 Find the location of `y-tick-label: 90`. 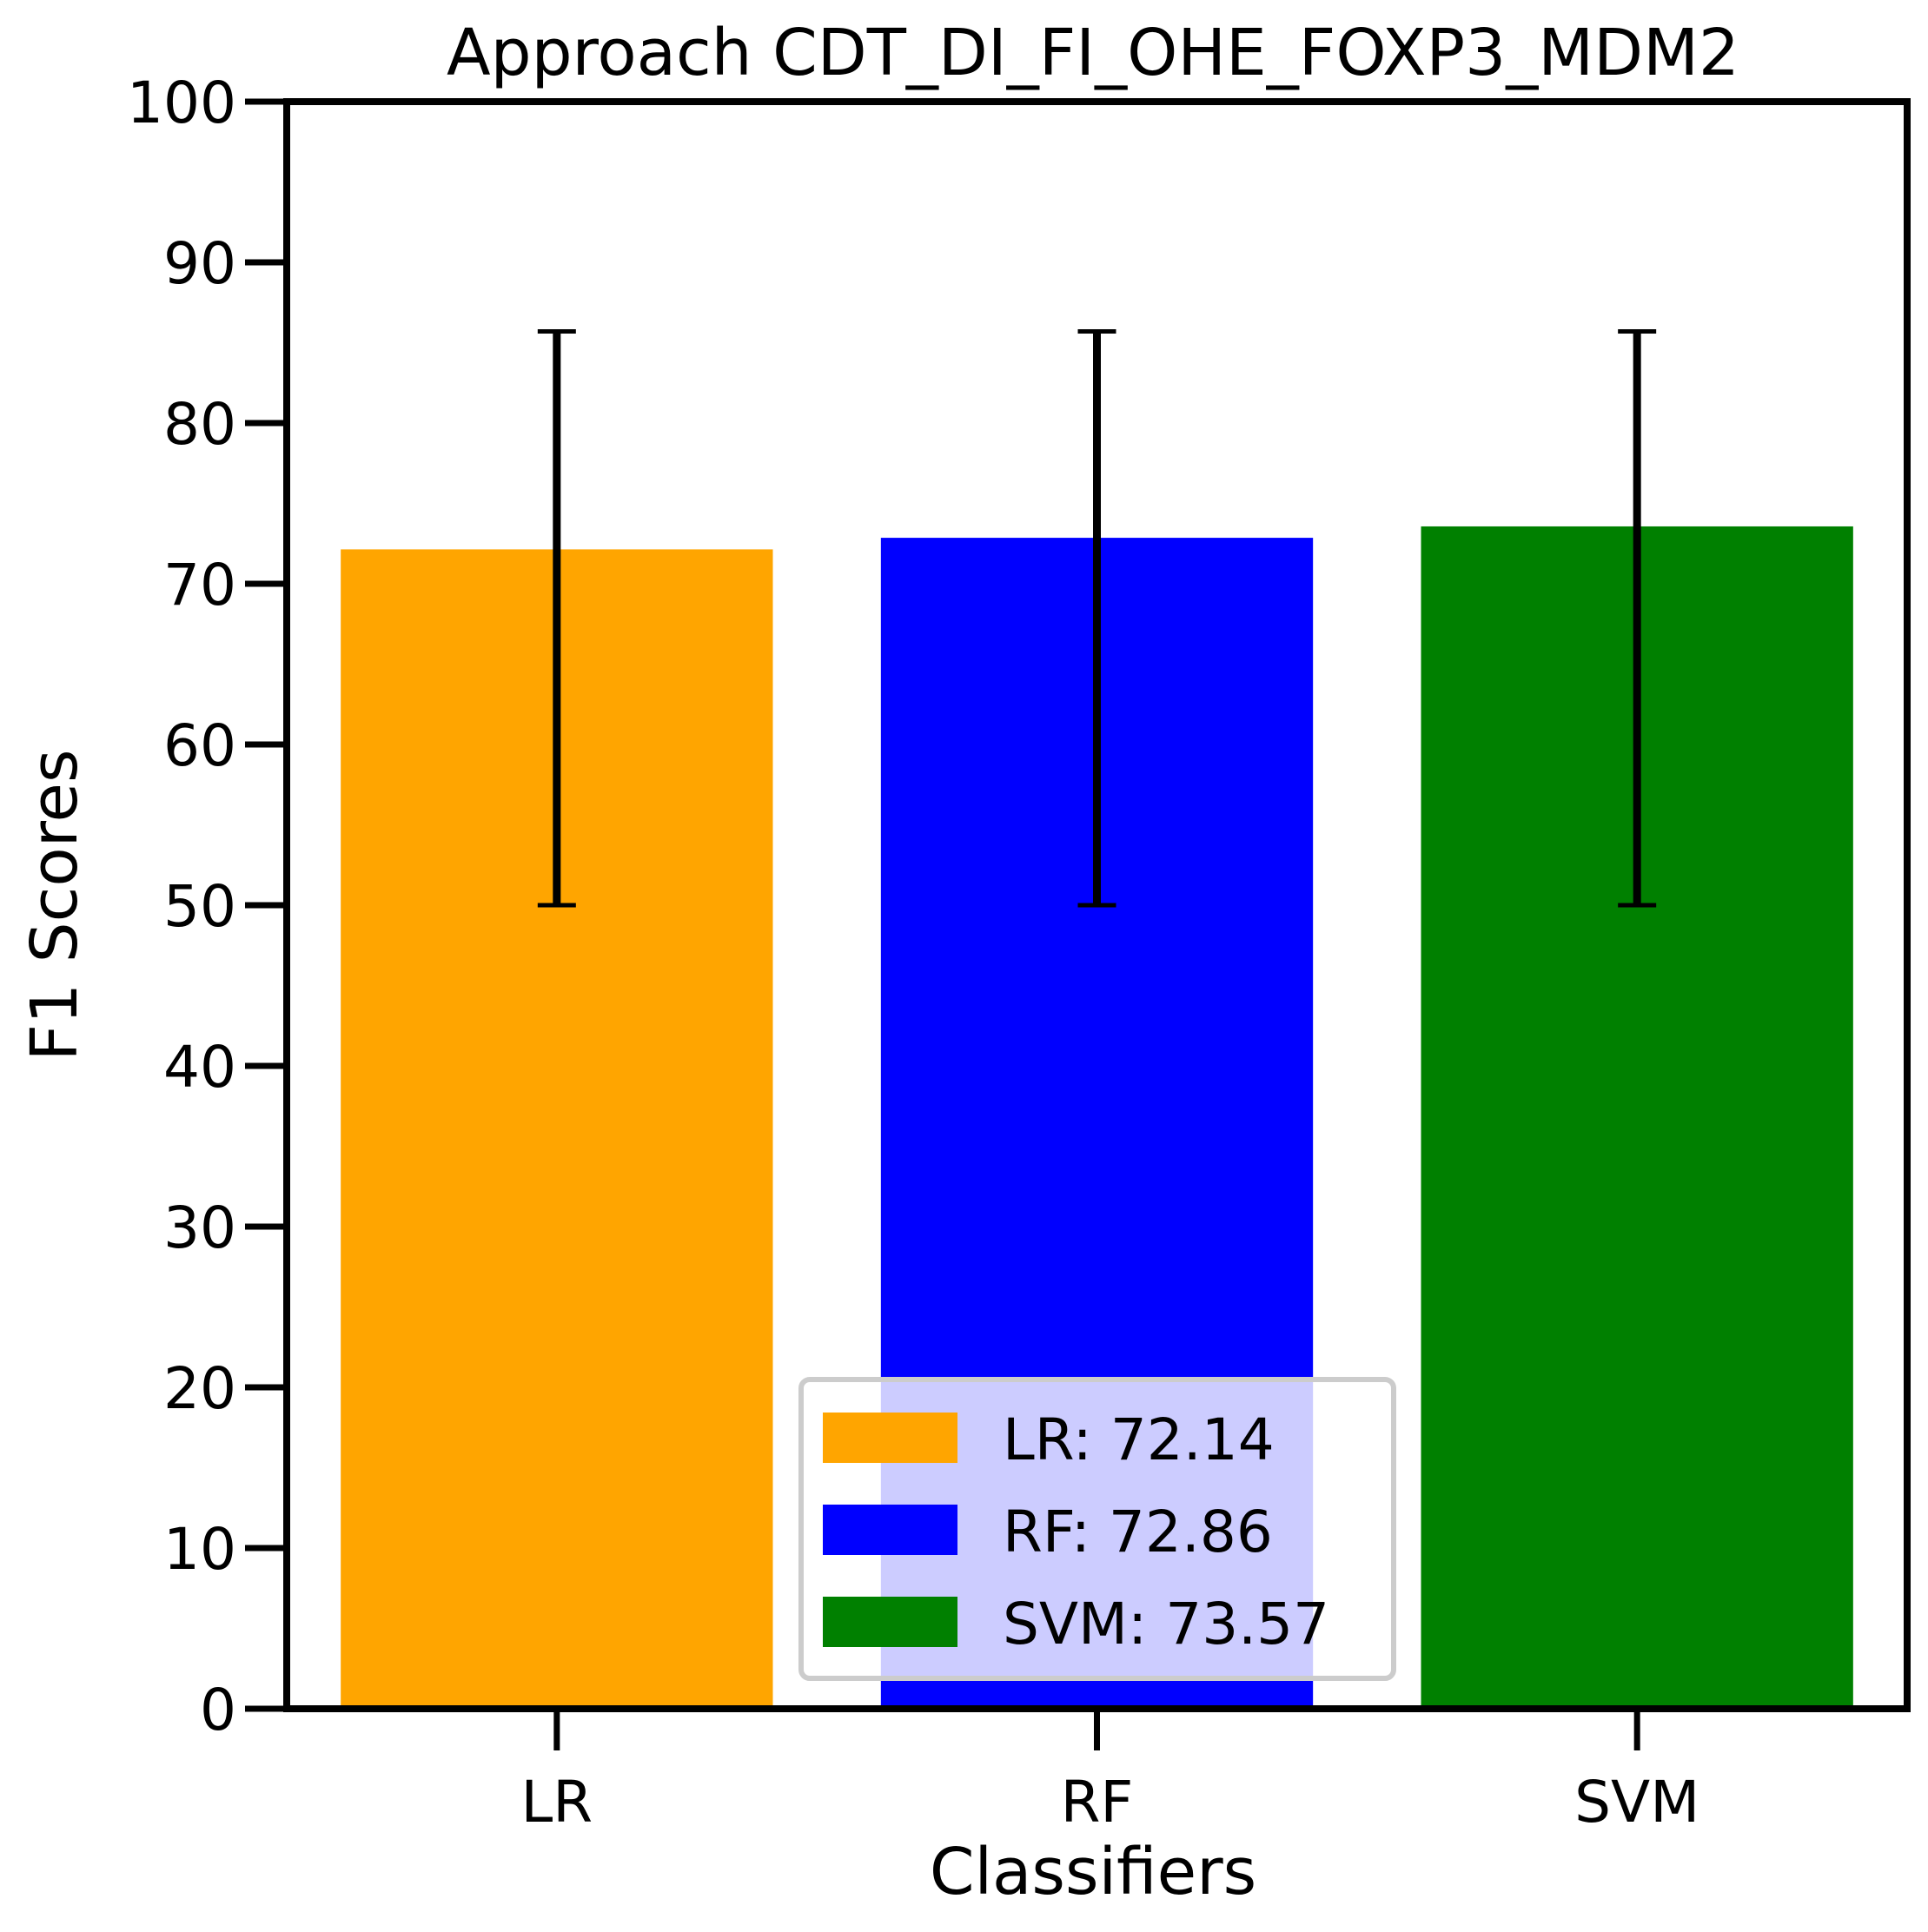

y-tick-label: 90 is located at coordinates (199, 264).